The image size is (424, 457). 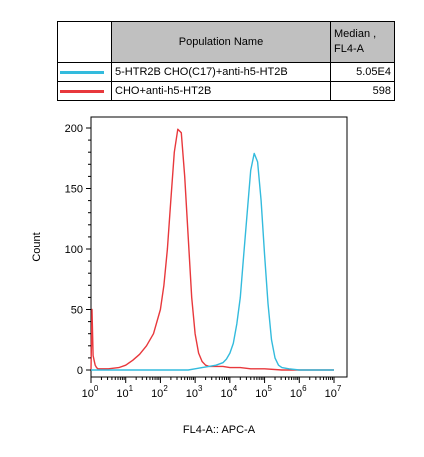 What do you see at coordinates (77, 311) in the screenshot?
I see `y-tick-label: 50` at bounding box center [77, 311].